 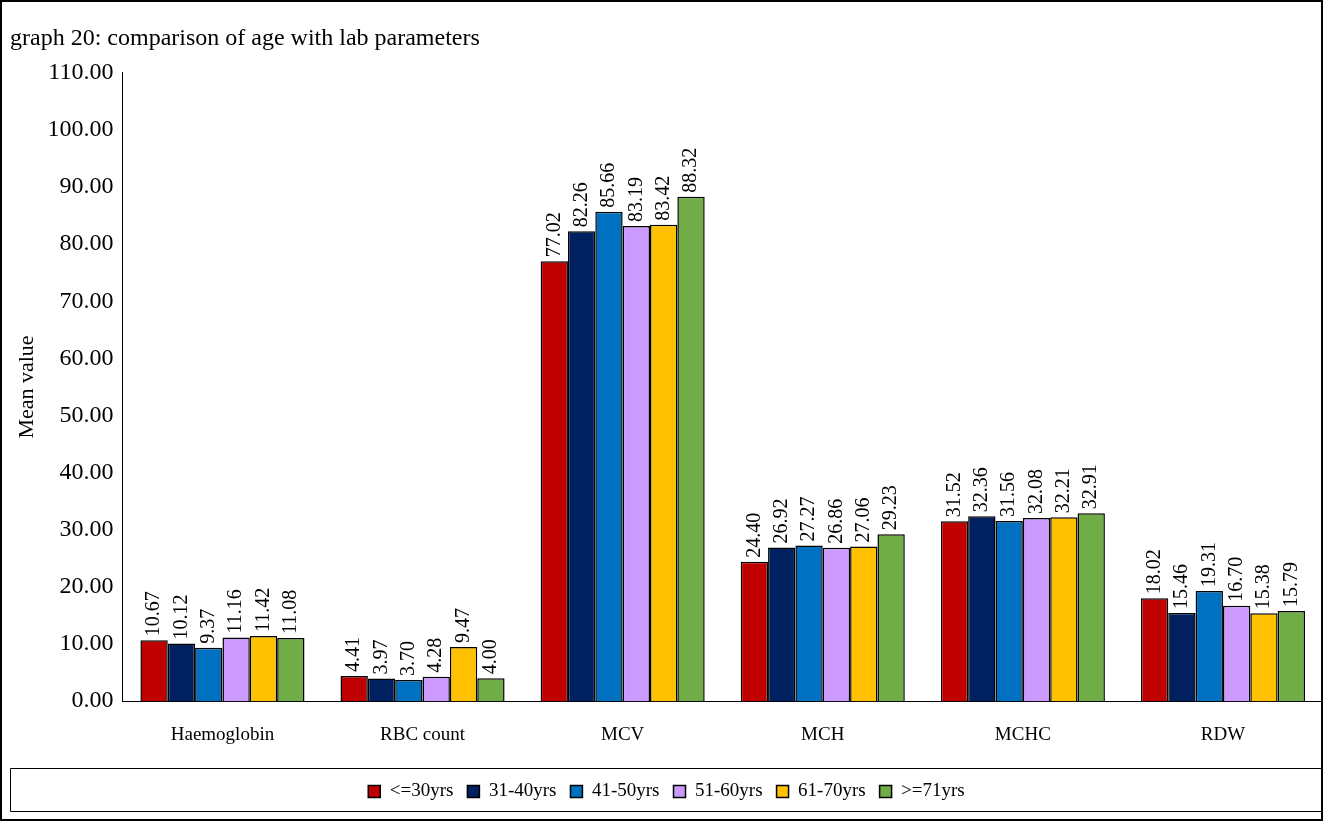 I want to click on data-label: 3.97, so click(x=379, y=657).